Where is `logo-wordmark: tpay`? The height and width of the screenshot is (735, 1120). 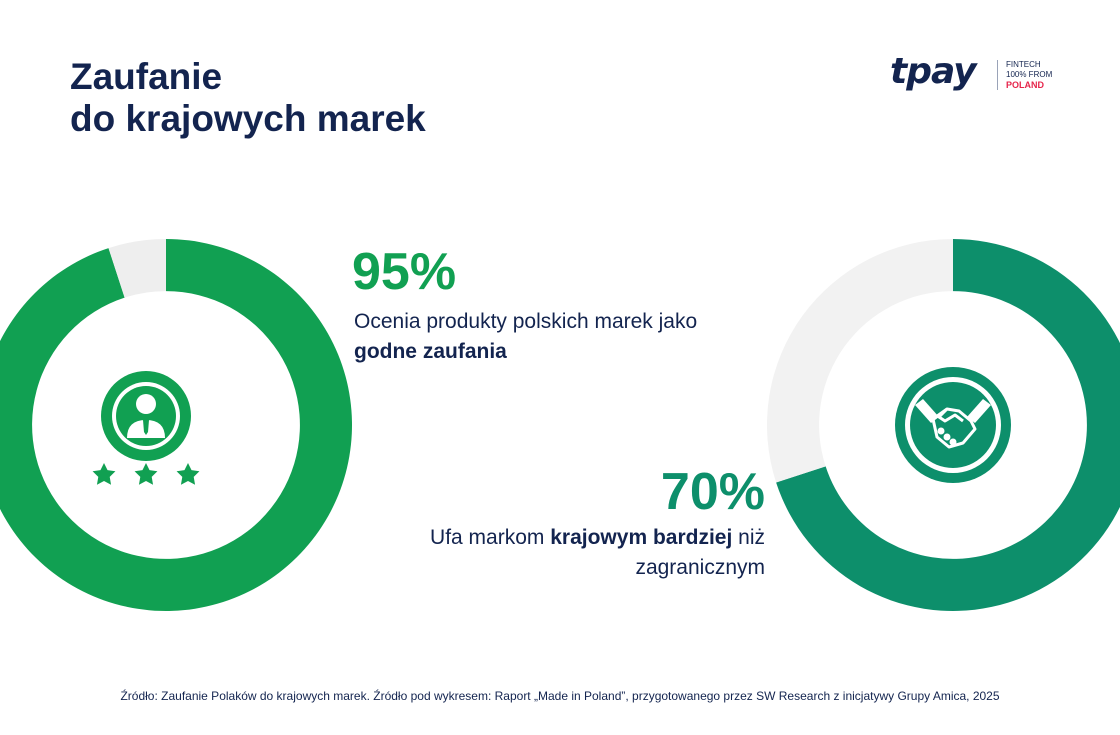 logo-wordmark: tpay is located at coordinates (933, 71).